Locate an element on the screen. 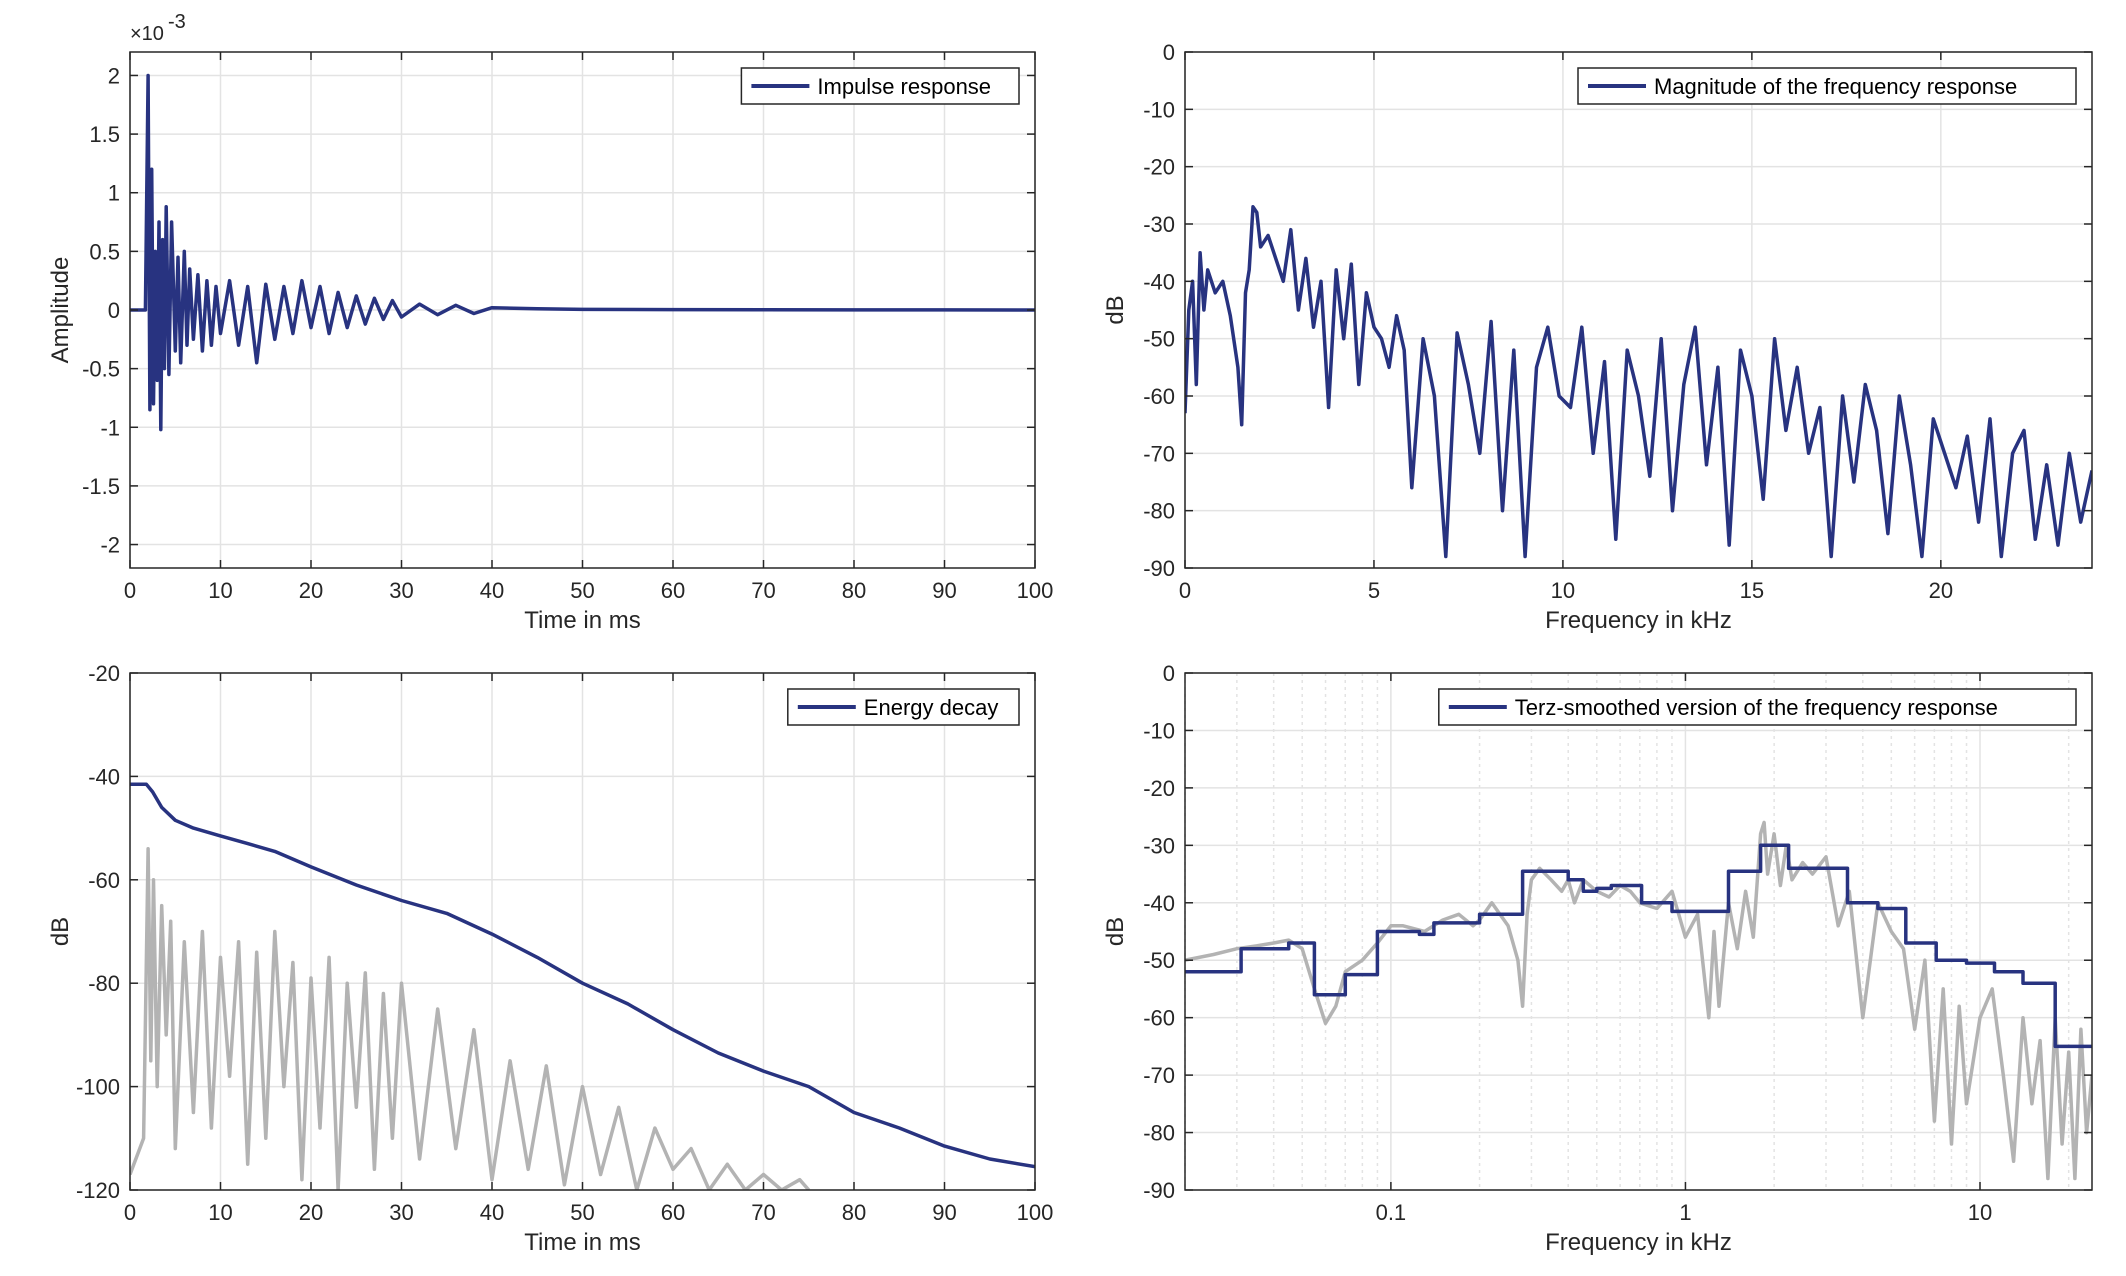 Image resolution: width=2126 pixels, height=1276 pixels. y-tick-label: -1.5 is located at coordinates (101, 486).